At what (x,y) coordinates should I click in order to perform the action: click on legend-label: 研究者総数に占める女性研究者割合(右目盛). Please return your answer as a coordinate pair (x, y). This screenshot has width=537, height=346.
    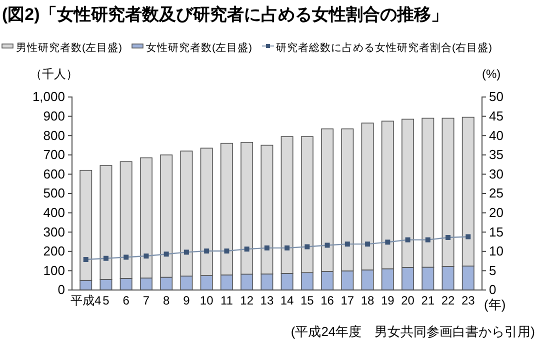
    Looking at the image, I should click on (384, 47).